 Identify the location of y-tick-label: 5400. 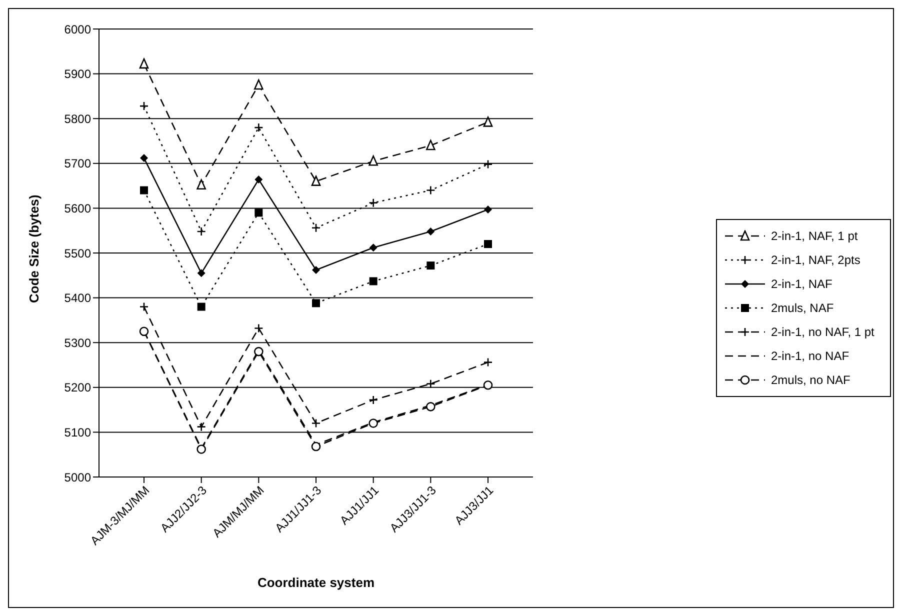
(78, 298).